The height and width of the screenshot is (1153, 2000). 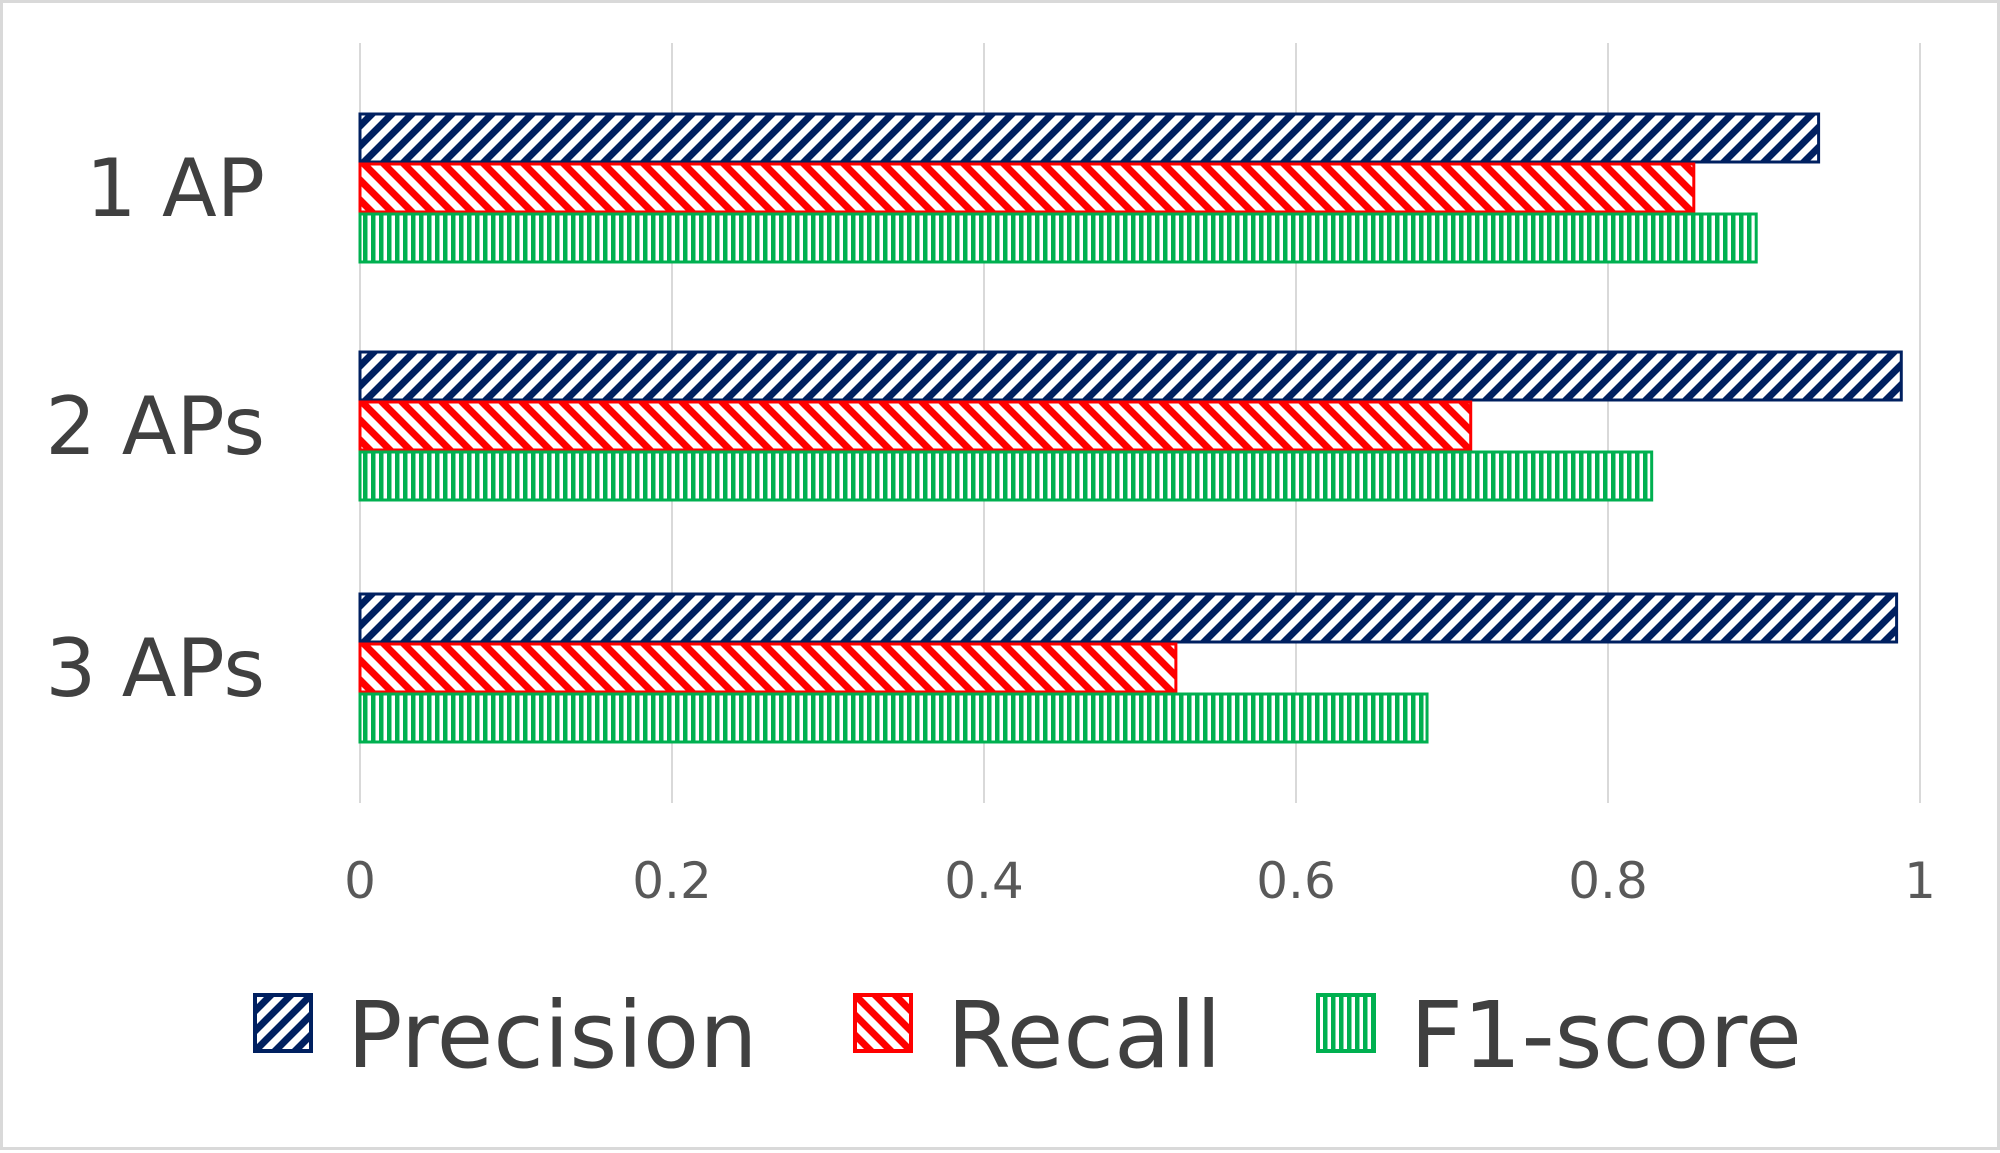 What do you see at coordinates (1296, 881) in the screenshot?
I see `x-tick-label: 0.6` at bounding box center [1296, 881].